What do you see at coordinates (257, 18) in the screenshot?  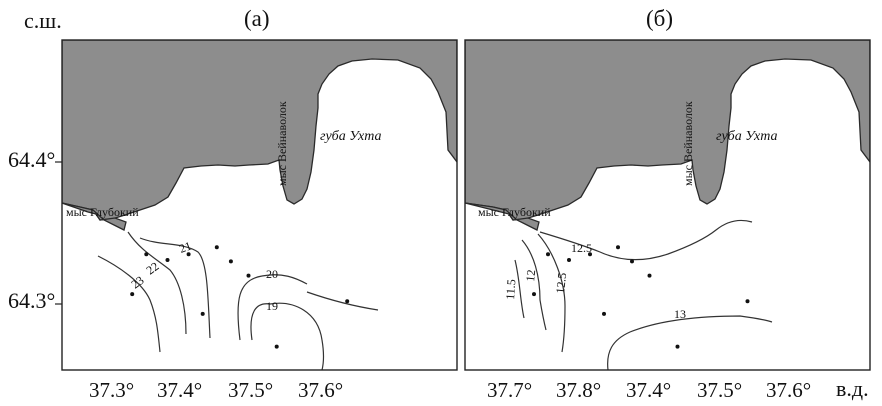 I see `panel-a-title: (а)` at bounding box center [257, 18].